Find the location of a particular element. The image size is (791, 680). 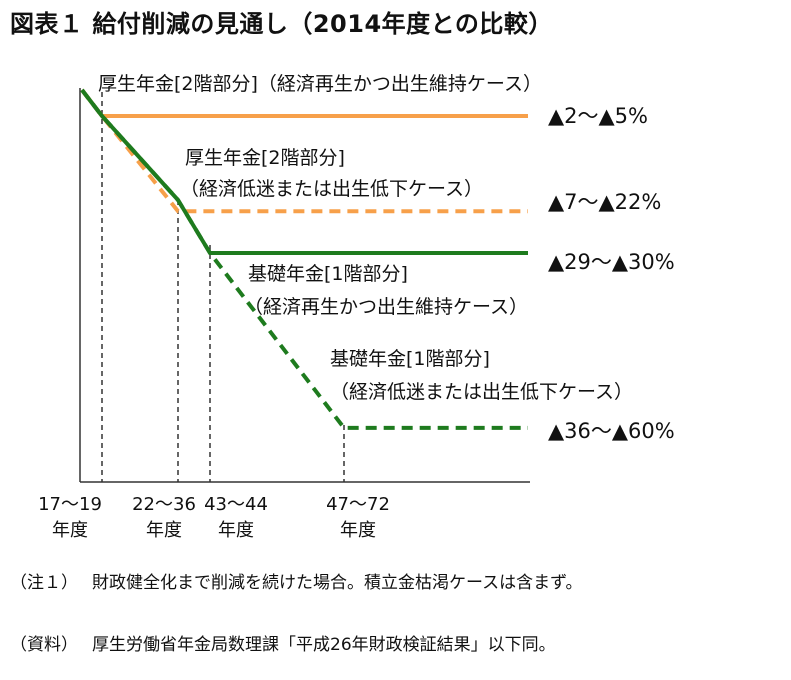

label-kosei-teimei-1: 厚生年金[2階部分] is located at coordinates (265, 158).